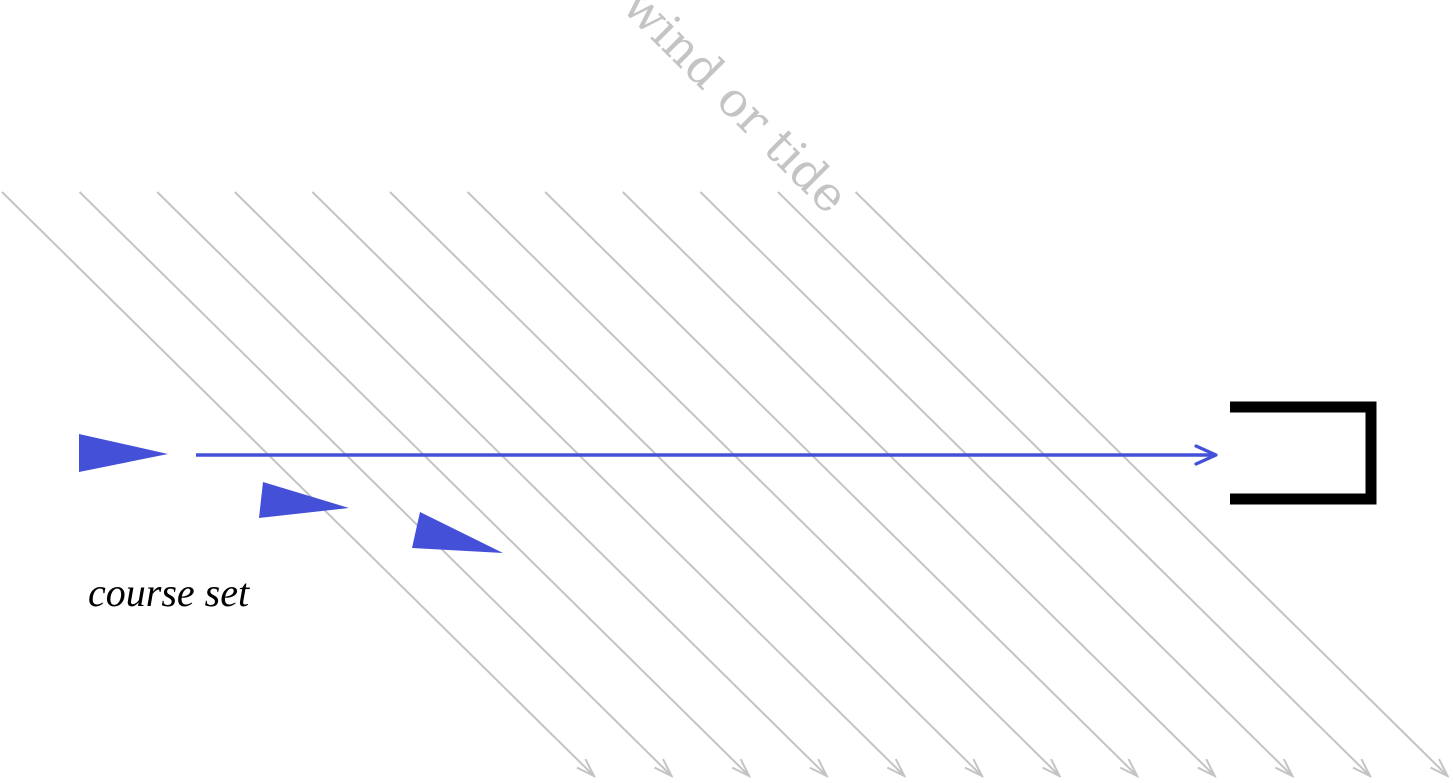 This screenshot has width=1453, height=783. What do you see at coordinates (169, 592) in the screenshot?
I see `course-set-label: course set` at bounding box center [169, 592].